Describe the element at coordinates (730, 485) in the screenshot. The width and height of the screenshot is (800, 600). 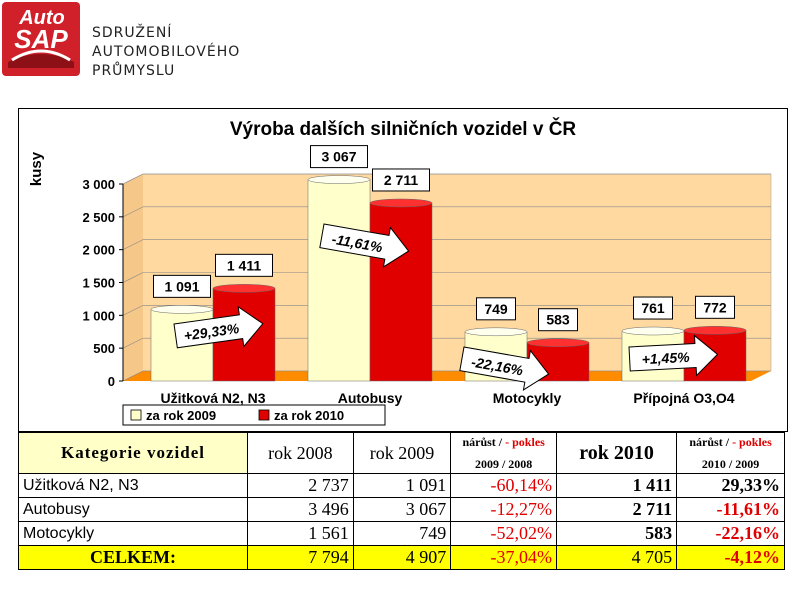
I see `cell-growth-2010: 29,33%` at that location.